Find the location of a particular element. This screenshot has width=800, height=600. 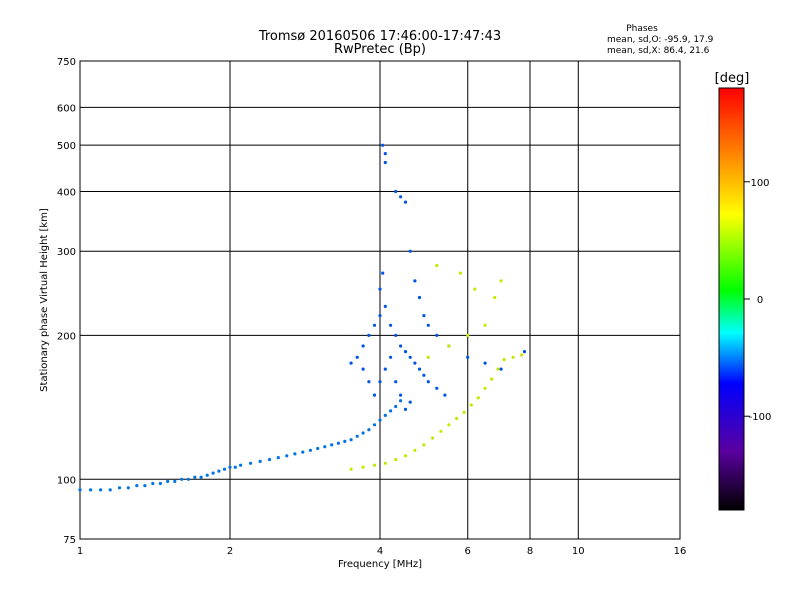

x-tick-label: 8 is located at coordinates (530, 551).